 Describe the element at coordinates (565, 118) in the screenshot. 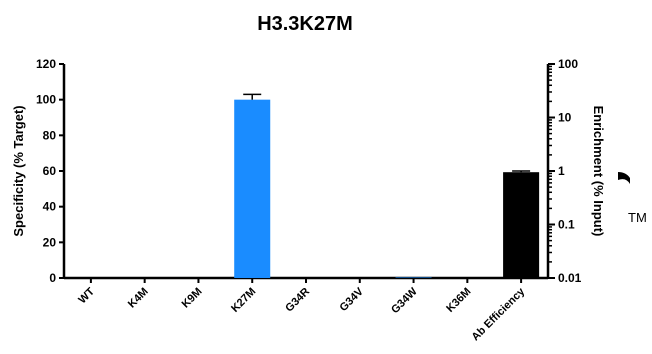

I see `y2-tick-label: 10` at that location.